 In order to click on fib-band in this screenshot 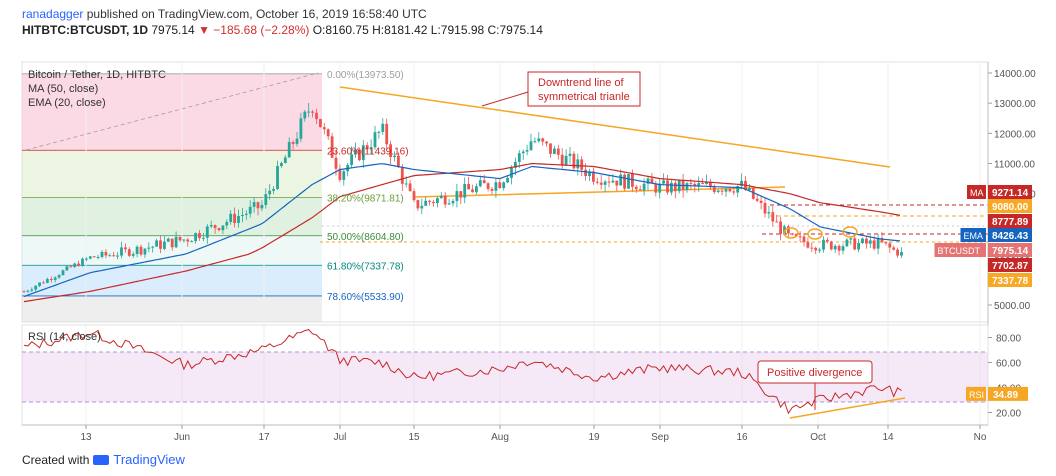, I will do `click(172, 174)`.